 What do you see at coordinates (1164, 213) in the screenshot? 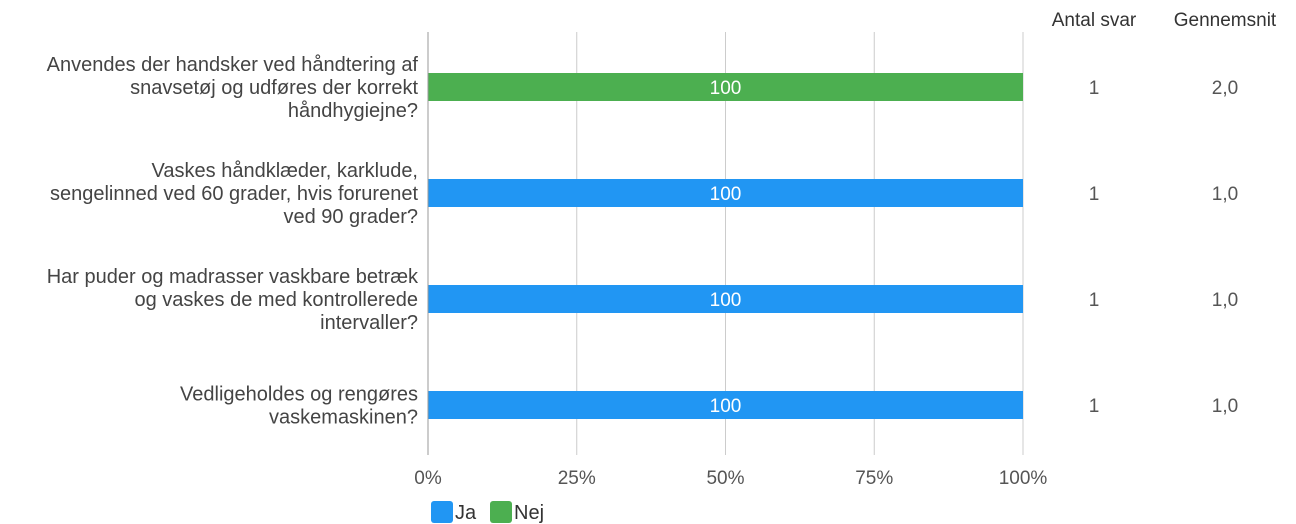
I see `summary-table: Antal svar 1 1 1 1 Gennemsnit 2,0 1,0 1,0 1,0` at bounding box center [1164, 213].